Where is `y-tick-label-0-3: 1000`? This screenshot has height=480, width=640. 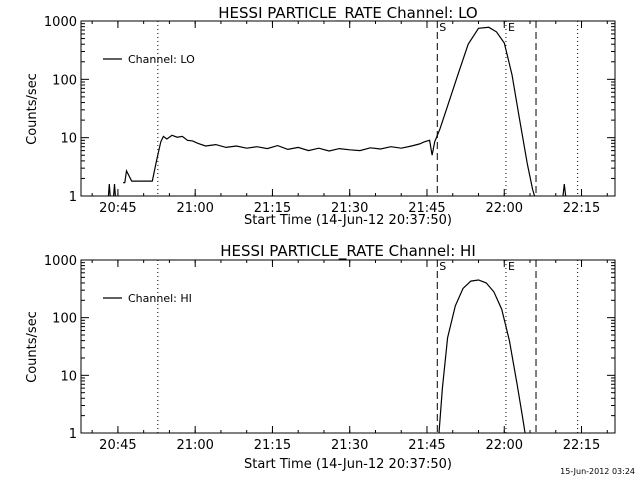
y-tick-label-0-3: 1000 is located at coordinates (60, 22).